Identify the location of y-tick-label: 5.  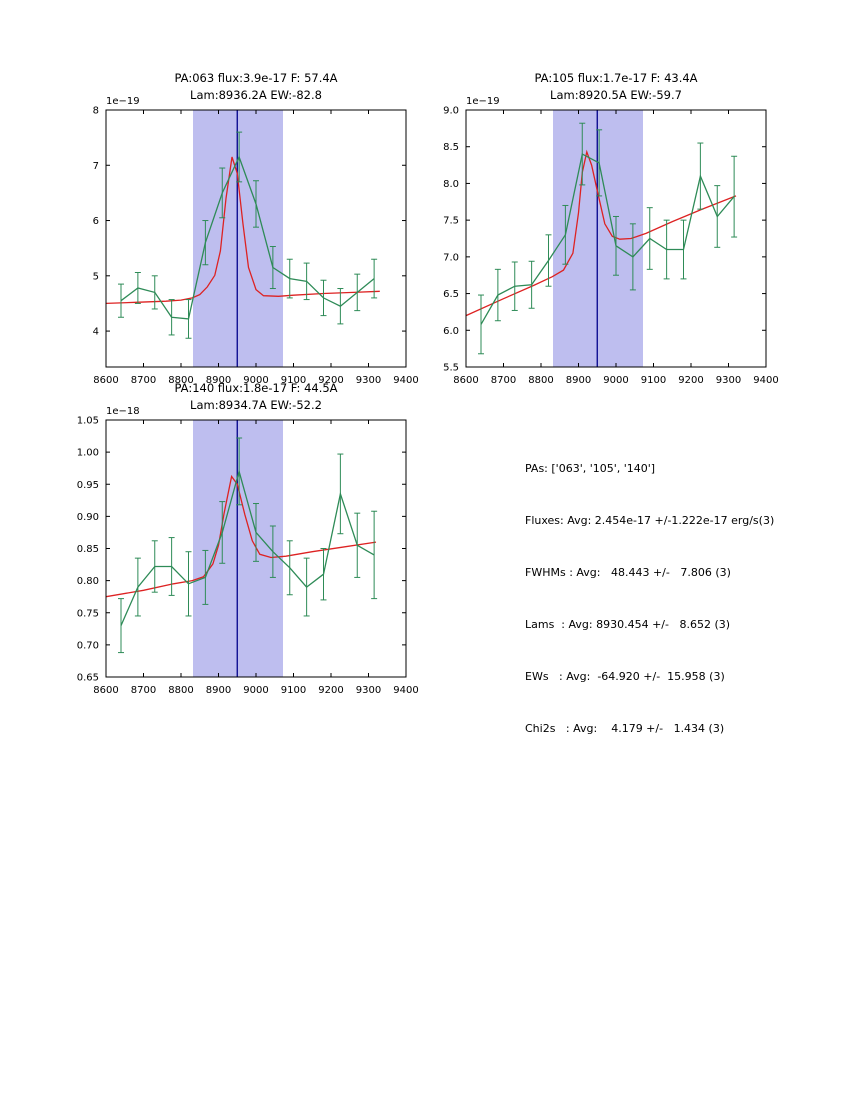
(96, 276).